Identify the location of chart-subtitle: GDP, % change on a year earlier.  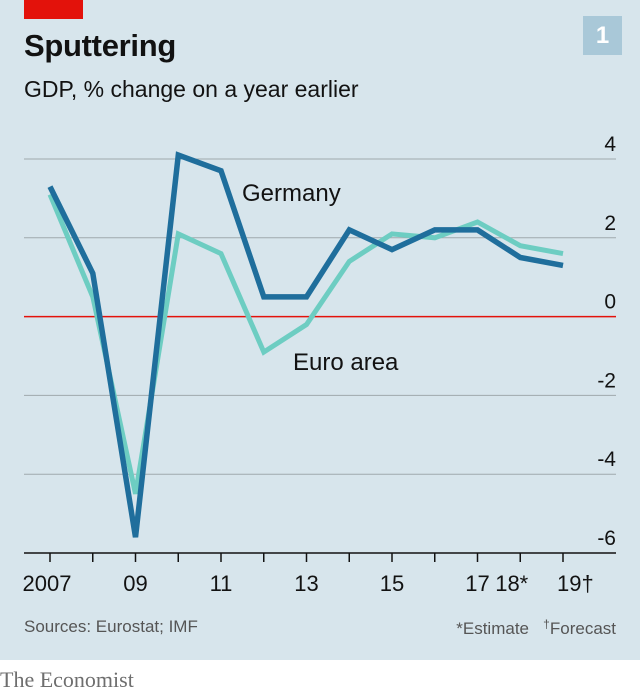
(191, 89).